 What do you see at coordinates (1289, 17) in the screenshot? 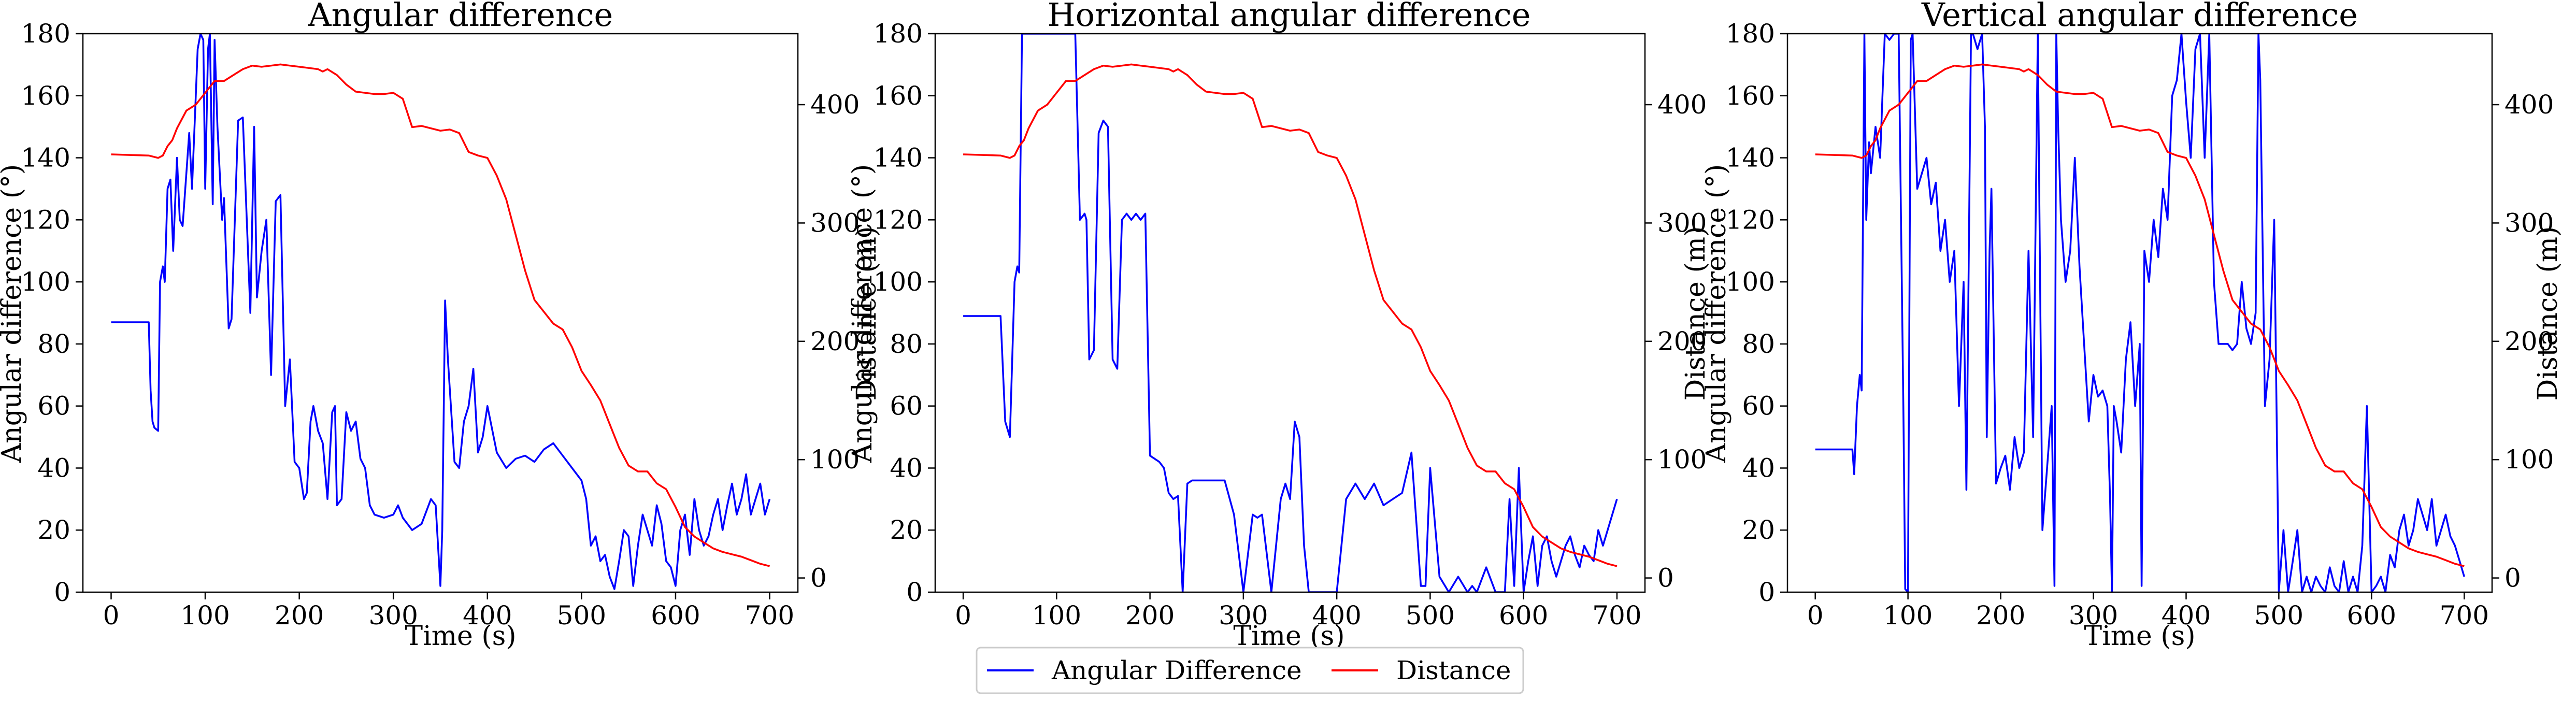
I see `panel-title: Horizontal angular difference` at bounding box center [1289, 17].